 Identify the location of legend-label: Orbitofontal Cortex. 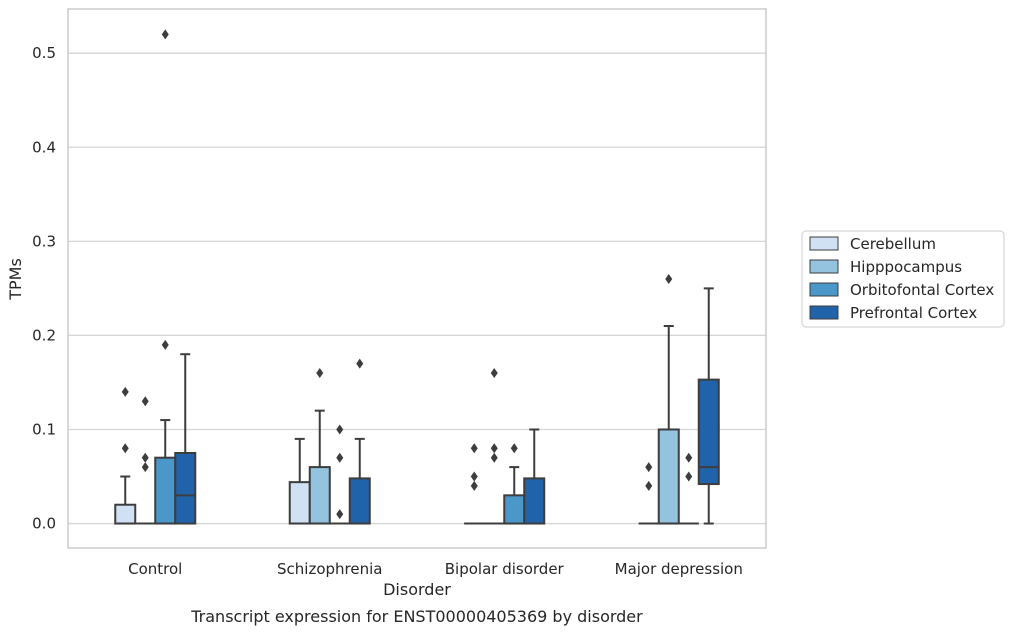
(922, 290).